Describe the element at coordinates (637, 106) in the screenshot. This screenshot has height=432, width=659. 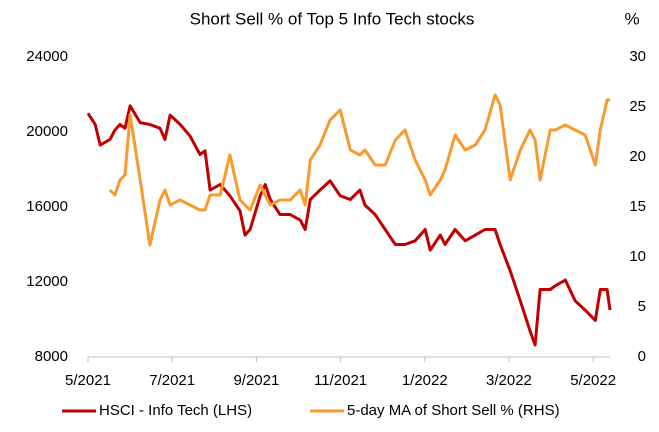
I see `y2-tick-label: 25` at that location.